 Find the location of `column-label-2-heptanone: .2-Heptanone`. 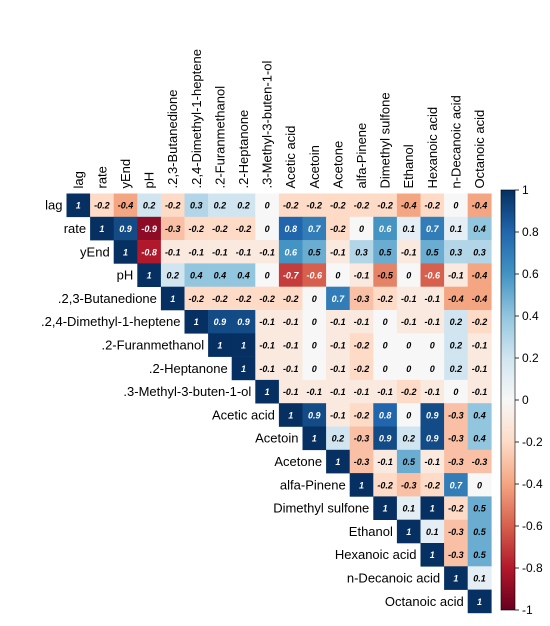

column-label-2-heptanone: .2-Heptanone is located at coordinates (243, 149).